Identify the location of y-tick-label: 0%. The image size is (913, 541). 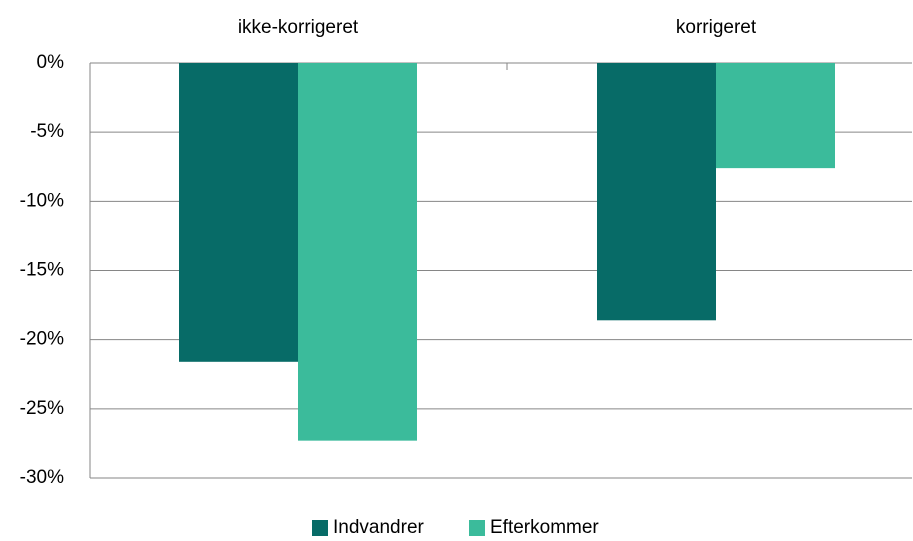
(51, 62).